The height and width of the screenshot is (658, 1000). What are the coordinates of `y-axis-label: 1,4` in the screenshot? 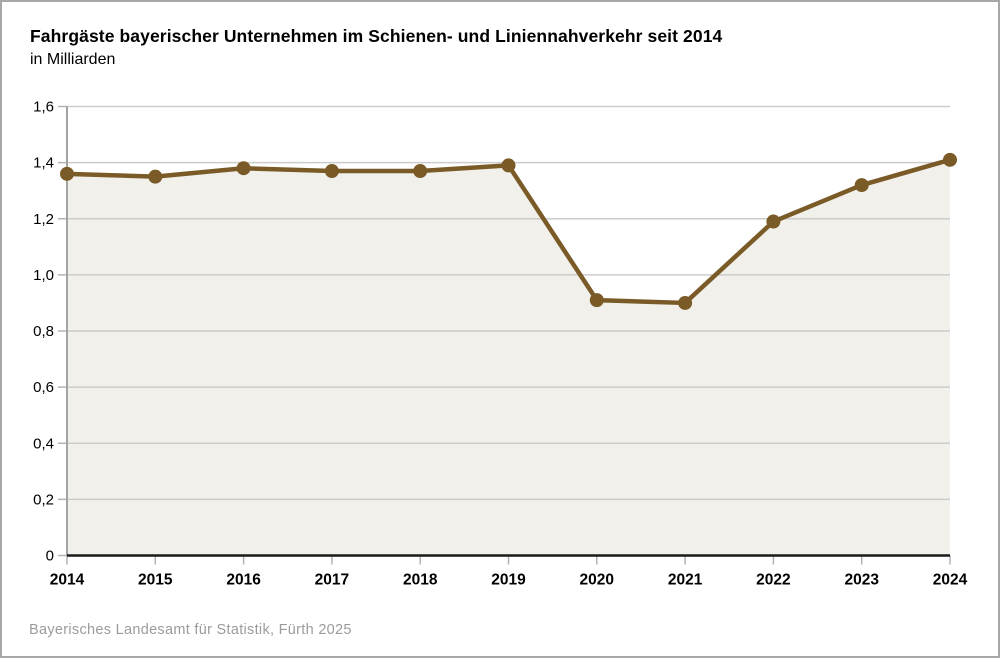 It's located at (43, 163).